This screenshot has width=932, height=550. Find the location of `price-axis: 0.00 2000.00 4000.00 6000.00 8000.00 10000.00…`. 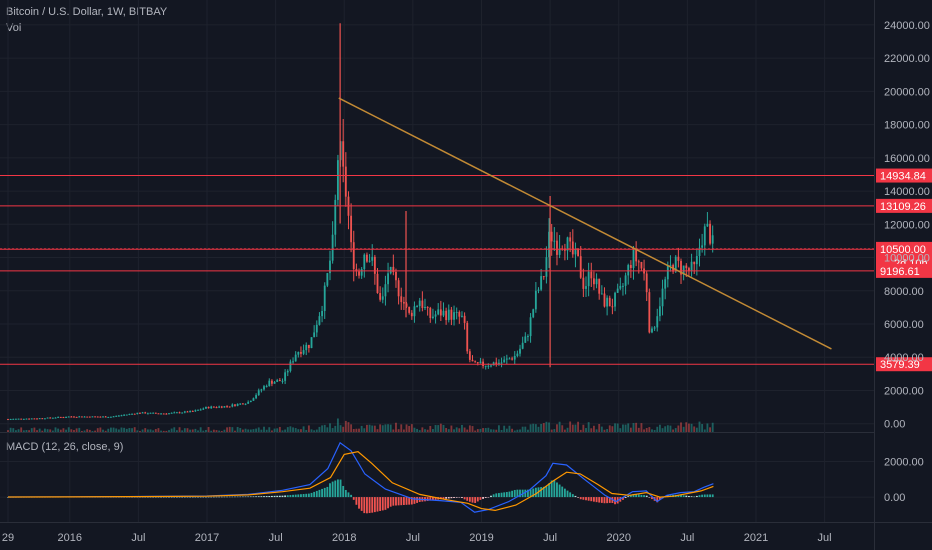

price-axis: 0.00 2000.00 4000.00 6000.00 8000.00 10000.00… is located at coordinates (907, 262).